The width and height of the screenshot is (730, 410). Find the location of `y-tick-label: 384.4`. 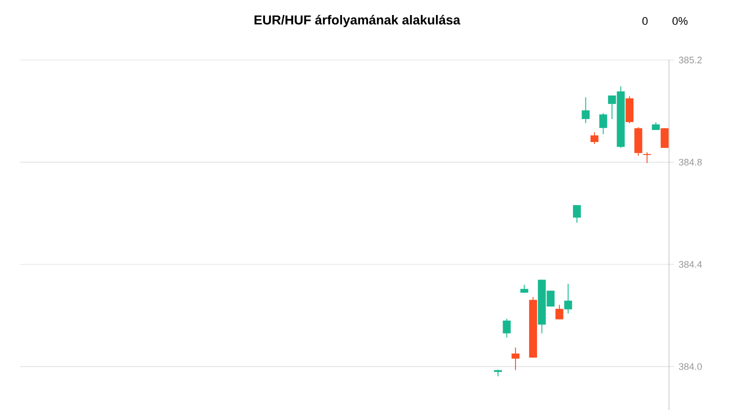

y-tick-label: 384.4 is located at coordinates (690, 264).